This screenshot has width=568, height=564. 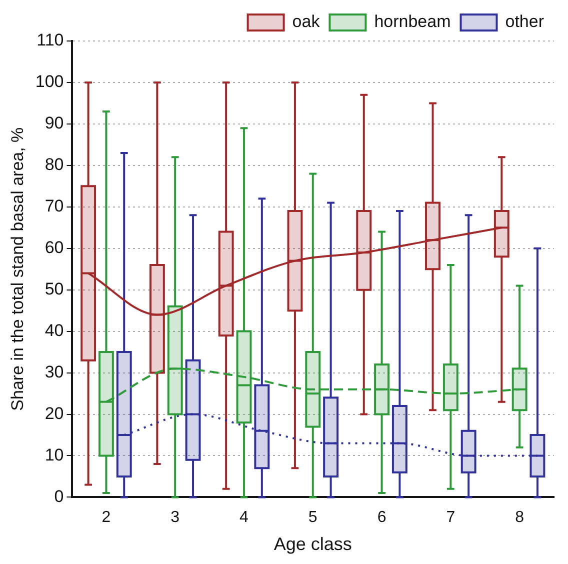 What do you see at coordinates (54, 248) in the screenshot?
I see `y-tick-label: 60` at bounding box center [54, 248].